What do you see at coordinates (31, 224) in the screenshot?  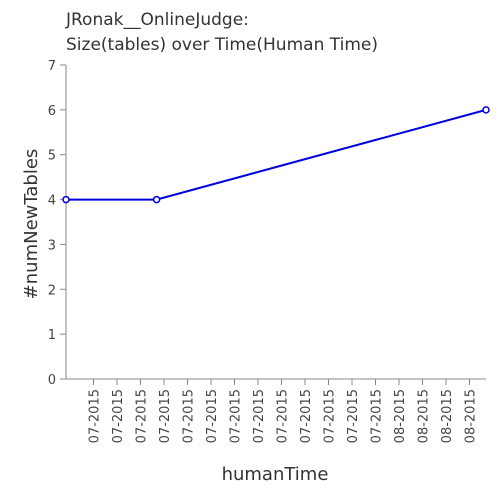 I see `y-axis-label: #numNewTables` at bounding box center [31, 224].